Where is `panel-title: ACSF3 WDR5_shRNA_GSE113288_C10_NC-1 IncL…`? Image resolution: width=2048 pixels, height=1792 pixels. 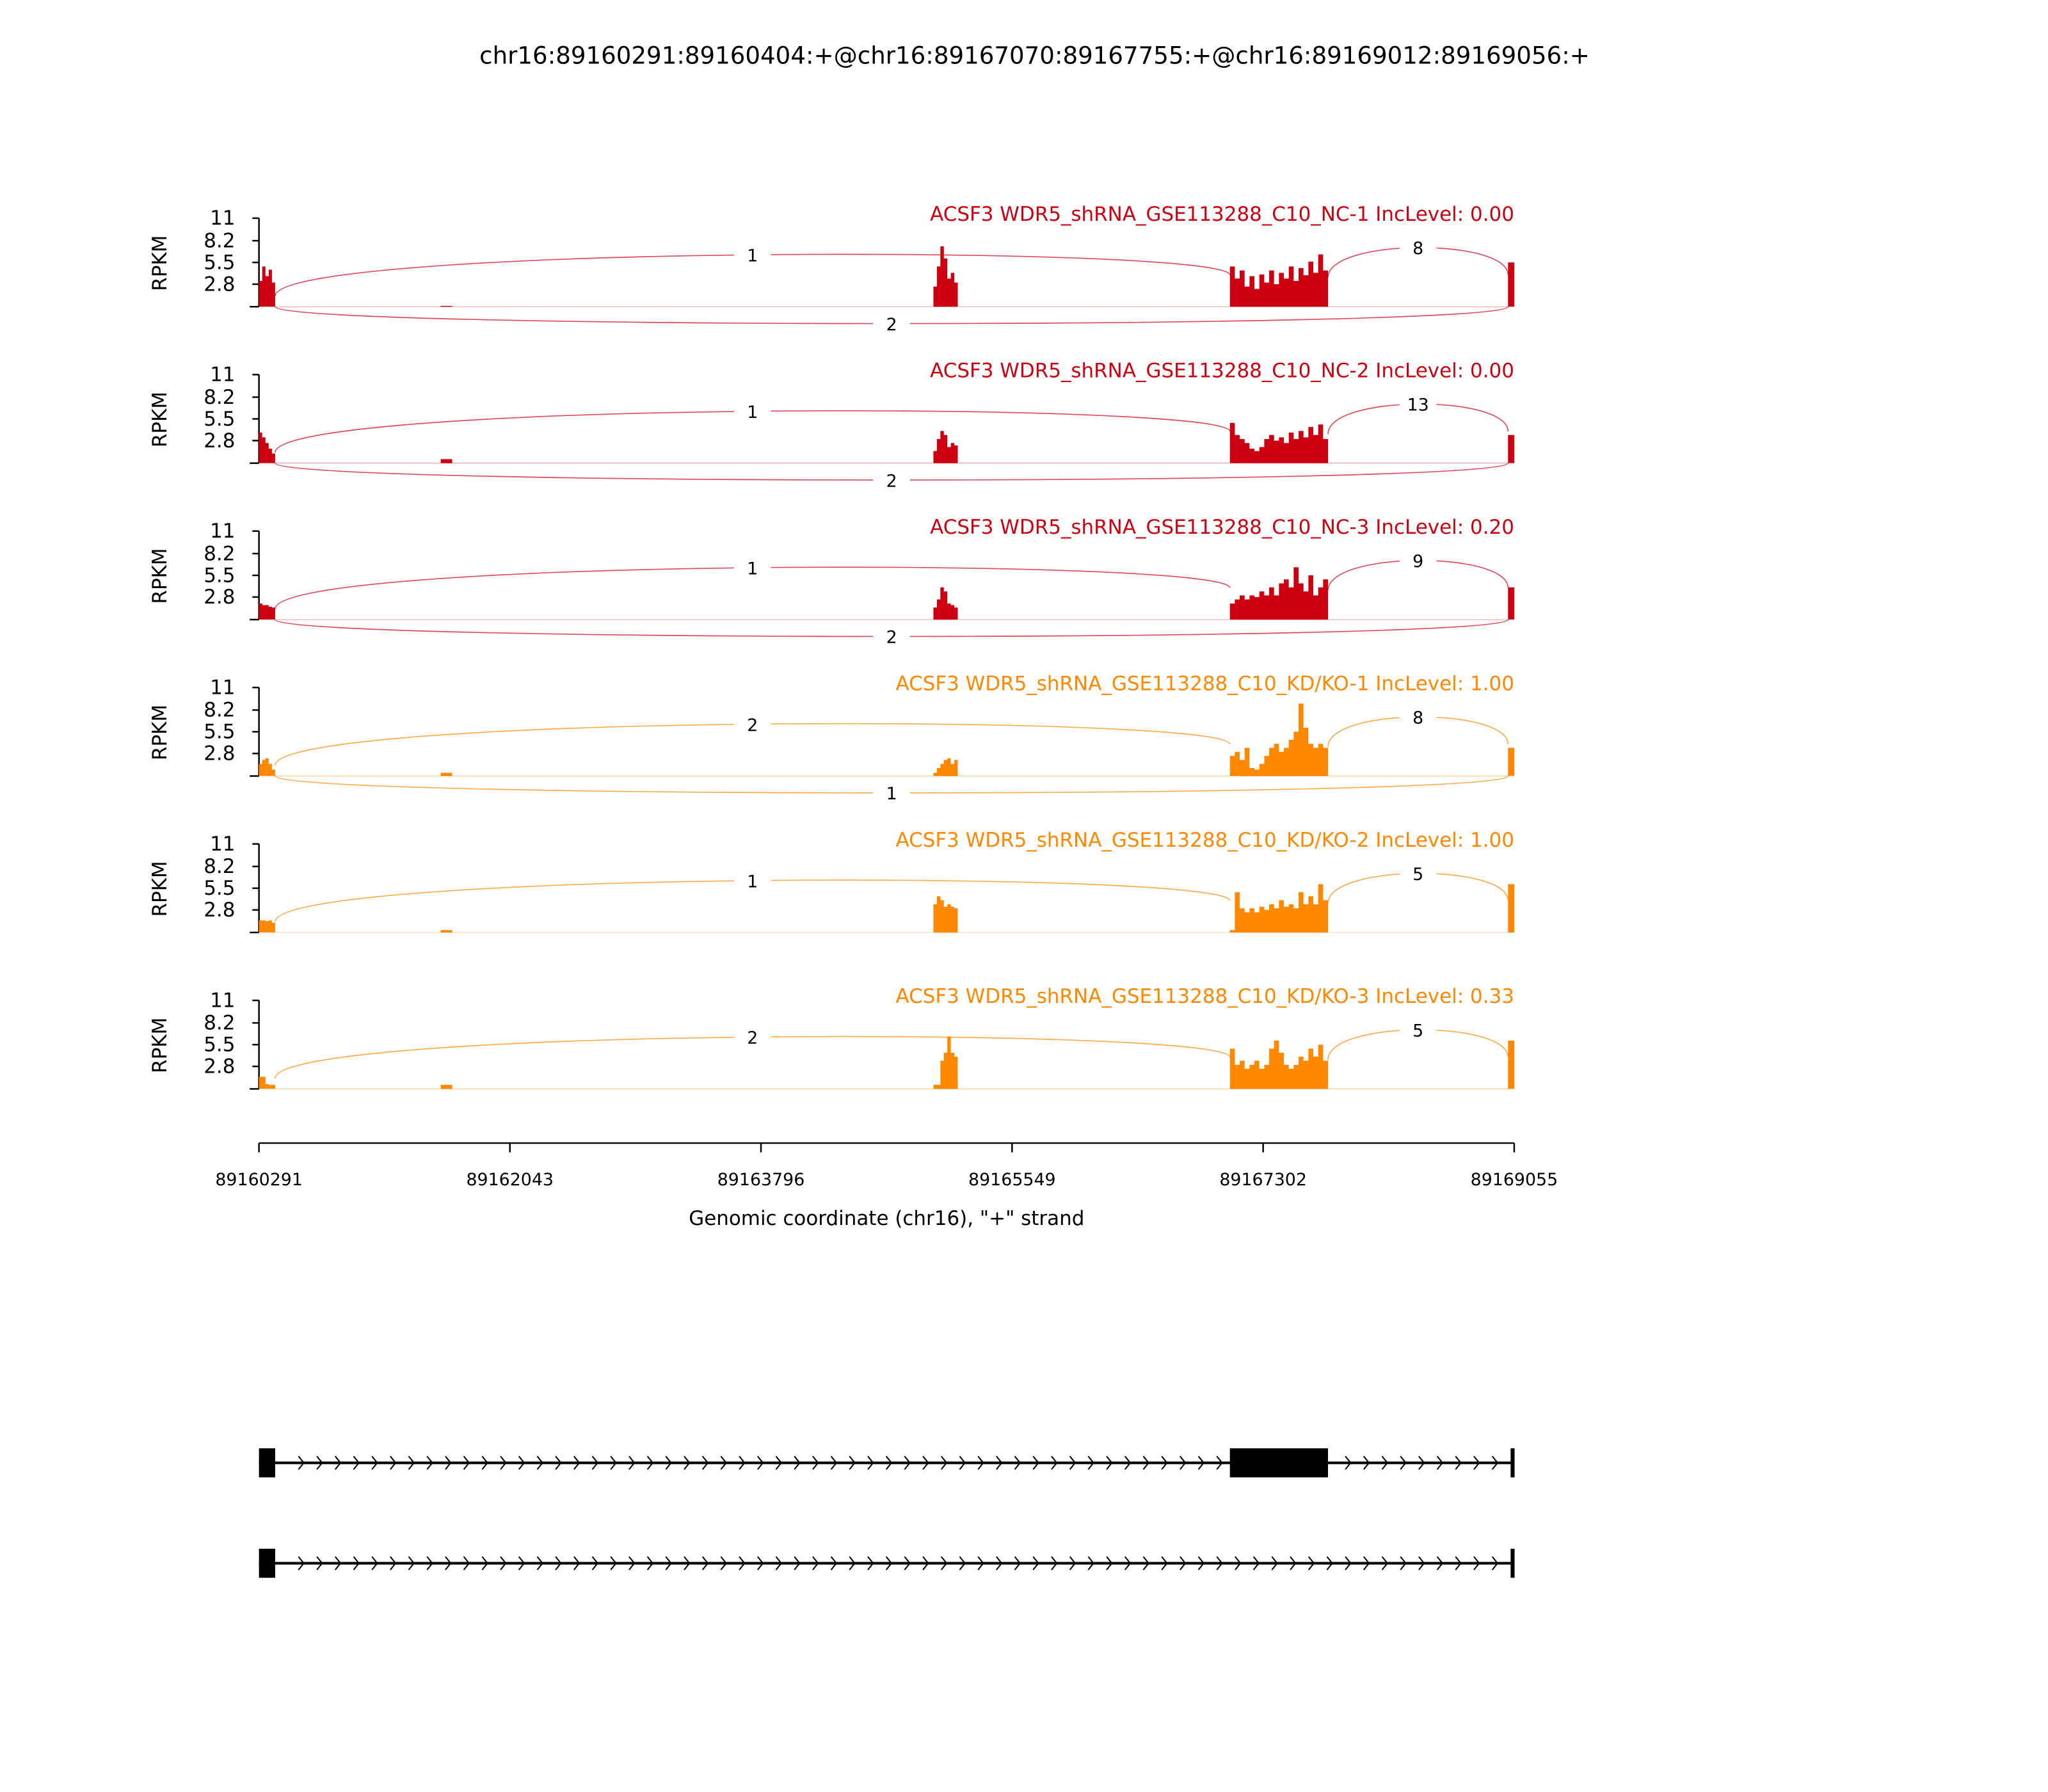 panel-title: ACSF3 WDR5_shRNA_GSE113288_C10_NC-1 IncL… is located at coordinates (1222, 214).